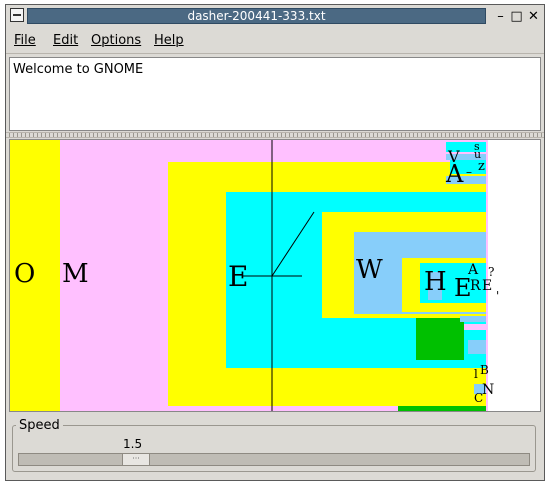 This screenshot has width=552, height=487. Describe the element at coordinates (488, 390) in the screenshot. I see `letter-n: N` at that location.